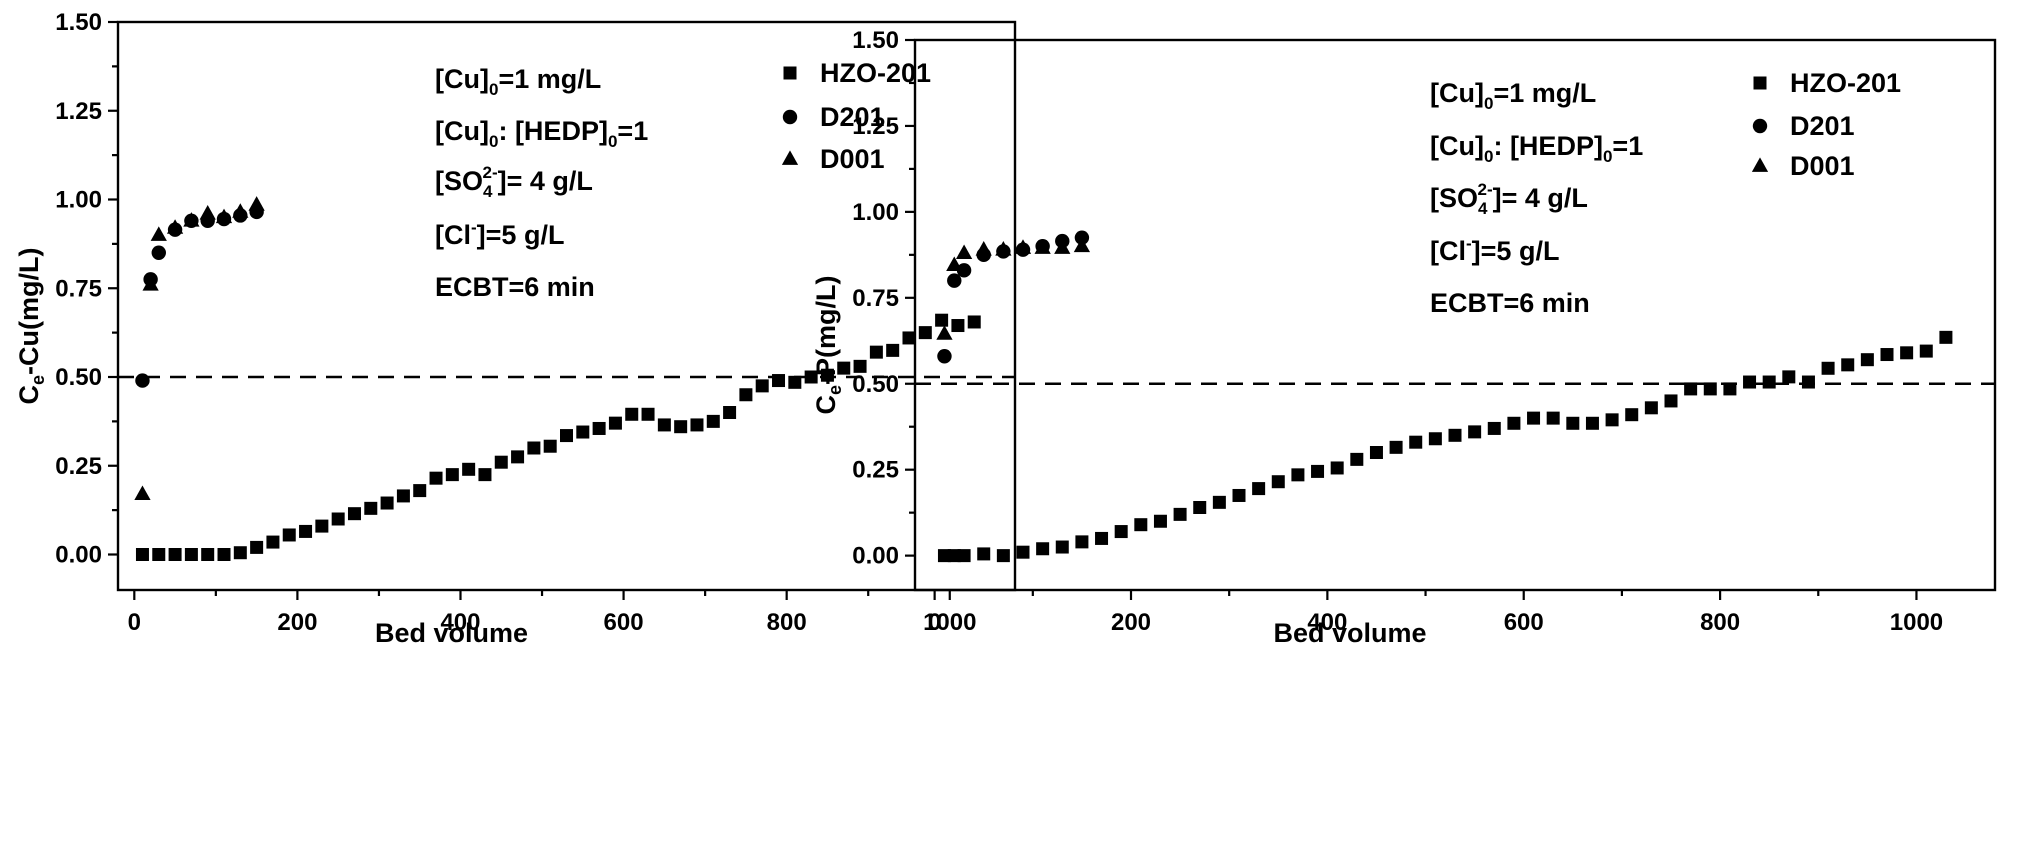 The image size is (2023, 842). What do you see at coordinates (515, 287) in the screenshot?
I see `condition-annotation: ECBT=6 min` at bounding box center [515, 287].